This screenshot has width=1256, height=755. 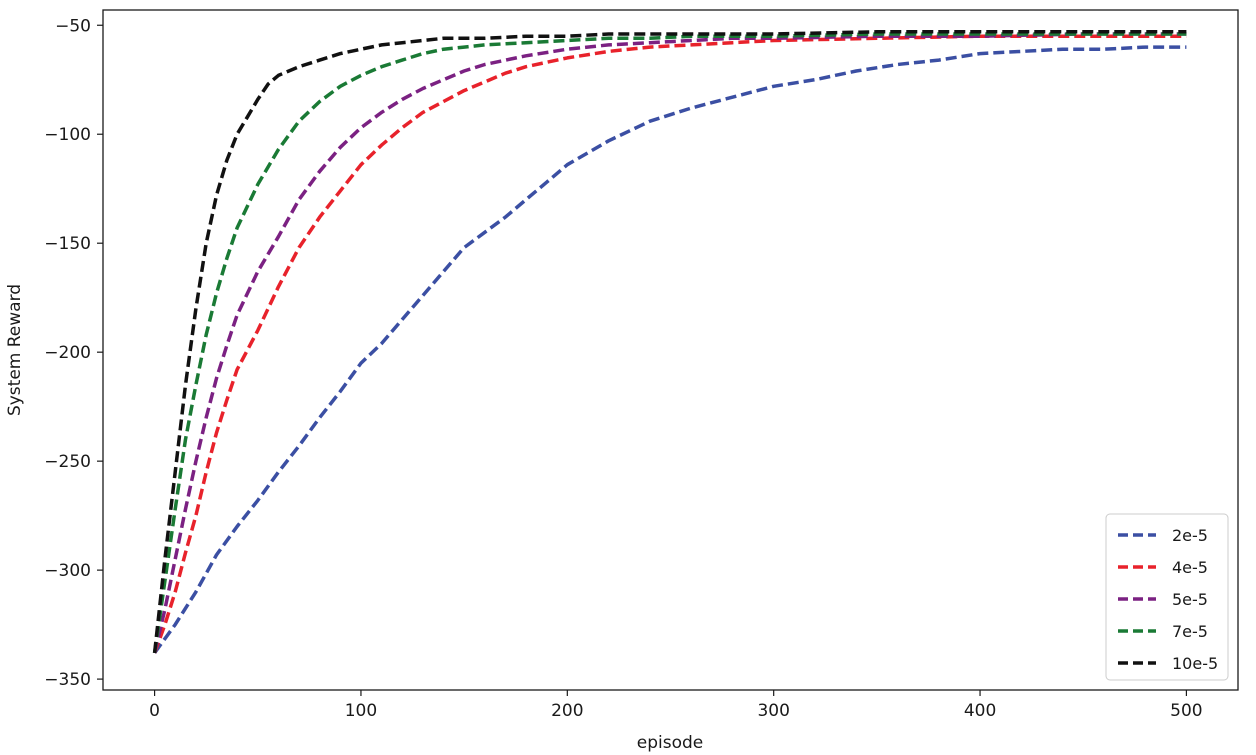 I want to click on legend-label: 5e-5, so click(x=1190, y=599).